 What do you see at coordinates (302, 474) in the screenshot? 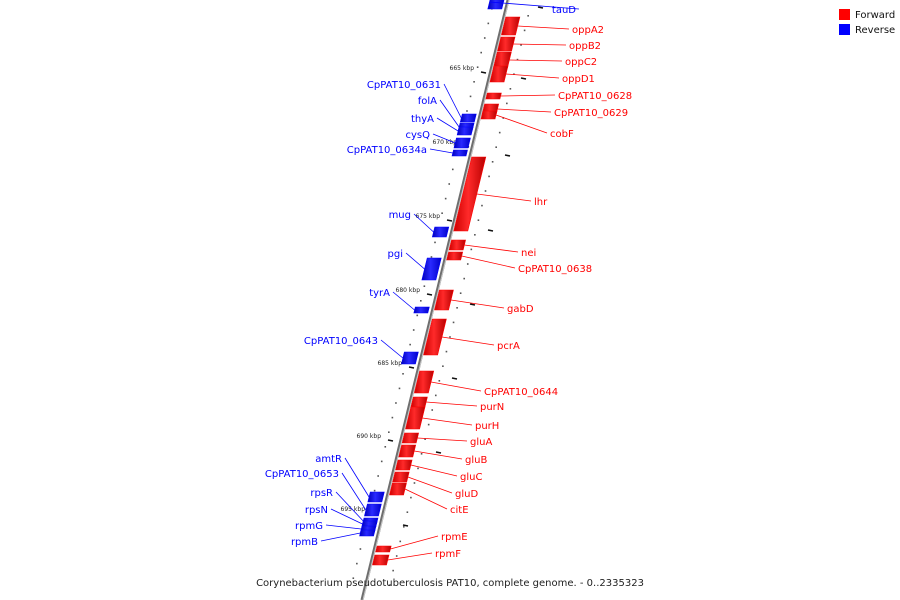
I see `gene-label: CpPAT10_0653` at bounding box center [302, 474].